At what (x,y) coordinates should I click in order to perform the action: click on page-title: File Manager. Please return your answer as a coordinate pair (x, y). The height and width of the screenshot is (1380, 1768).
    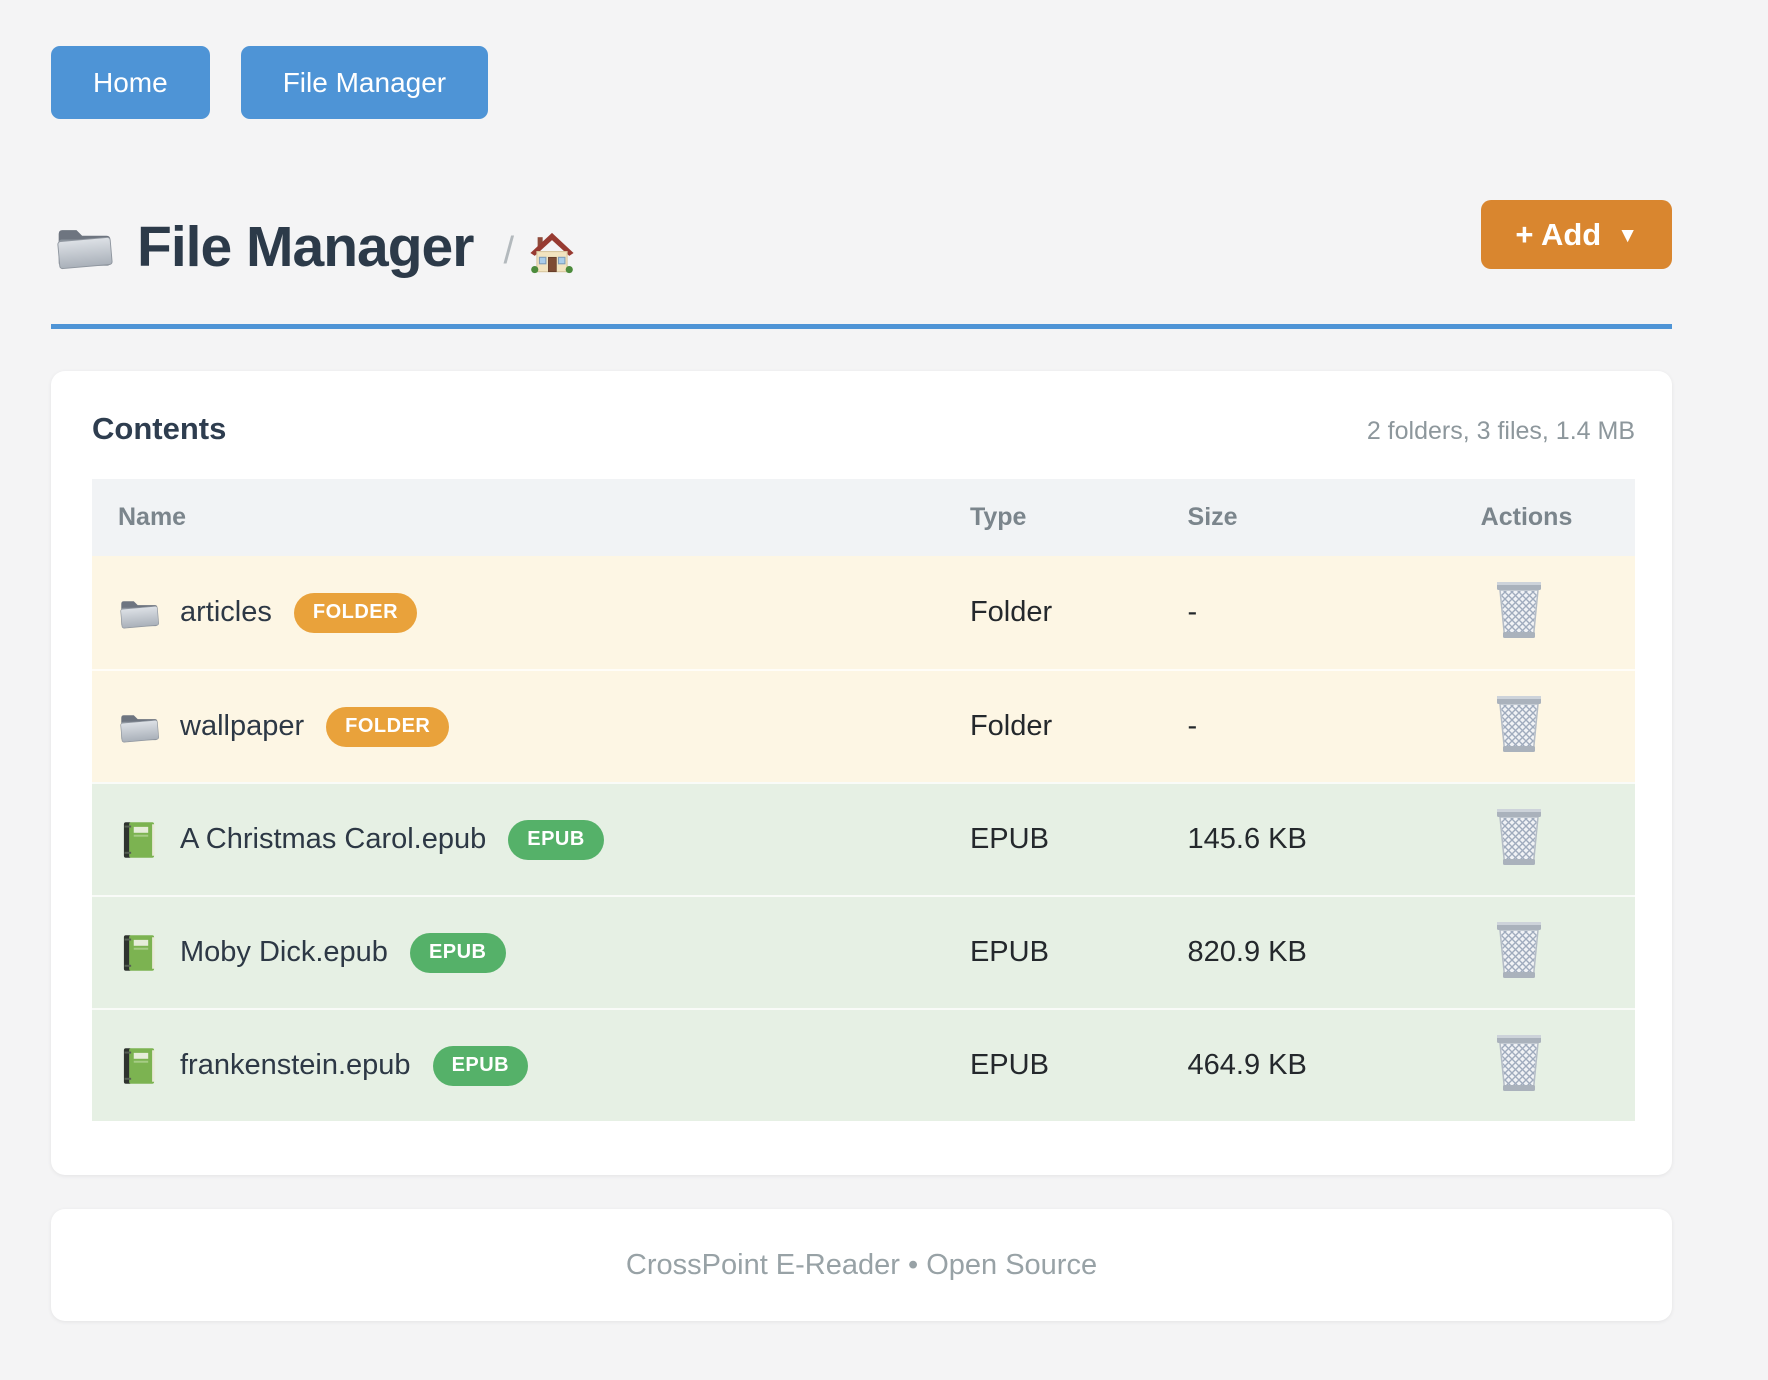
    Looking at the image, I should click on (305, 247).